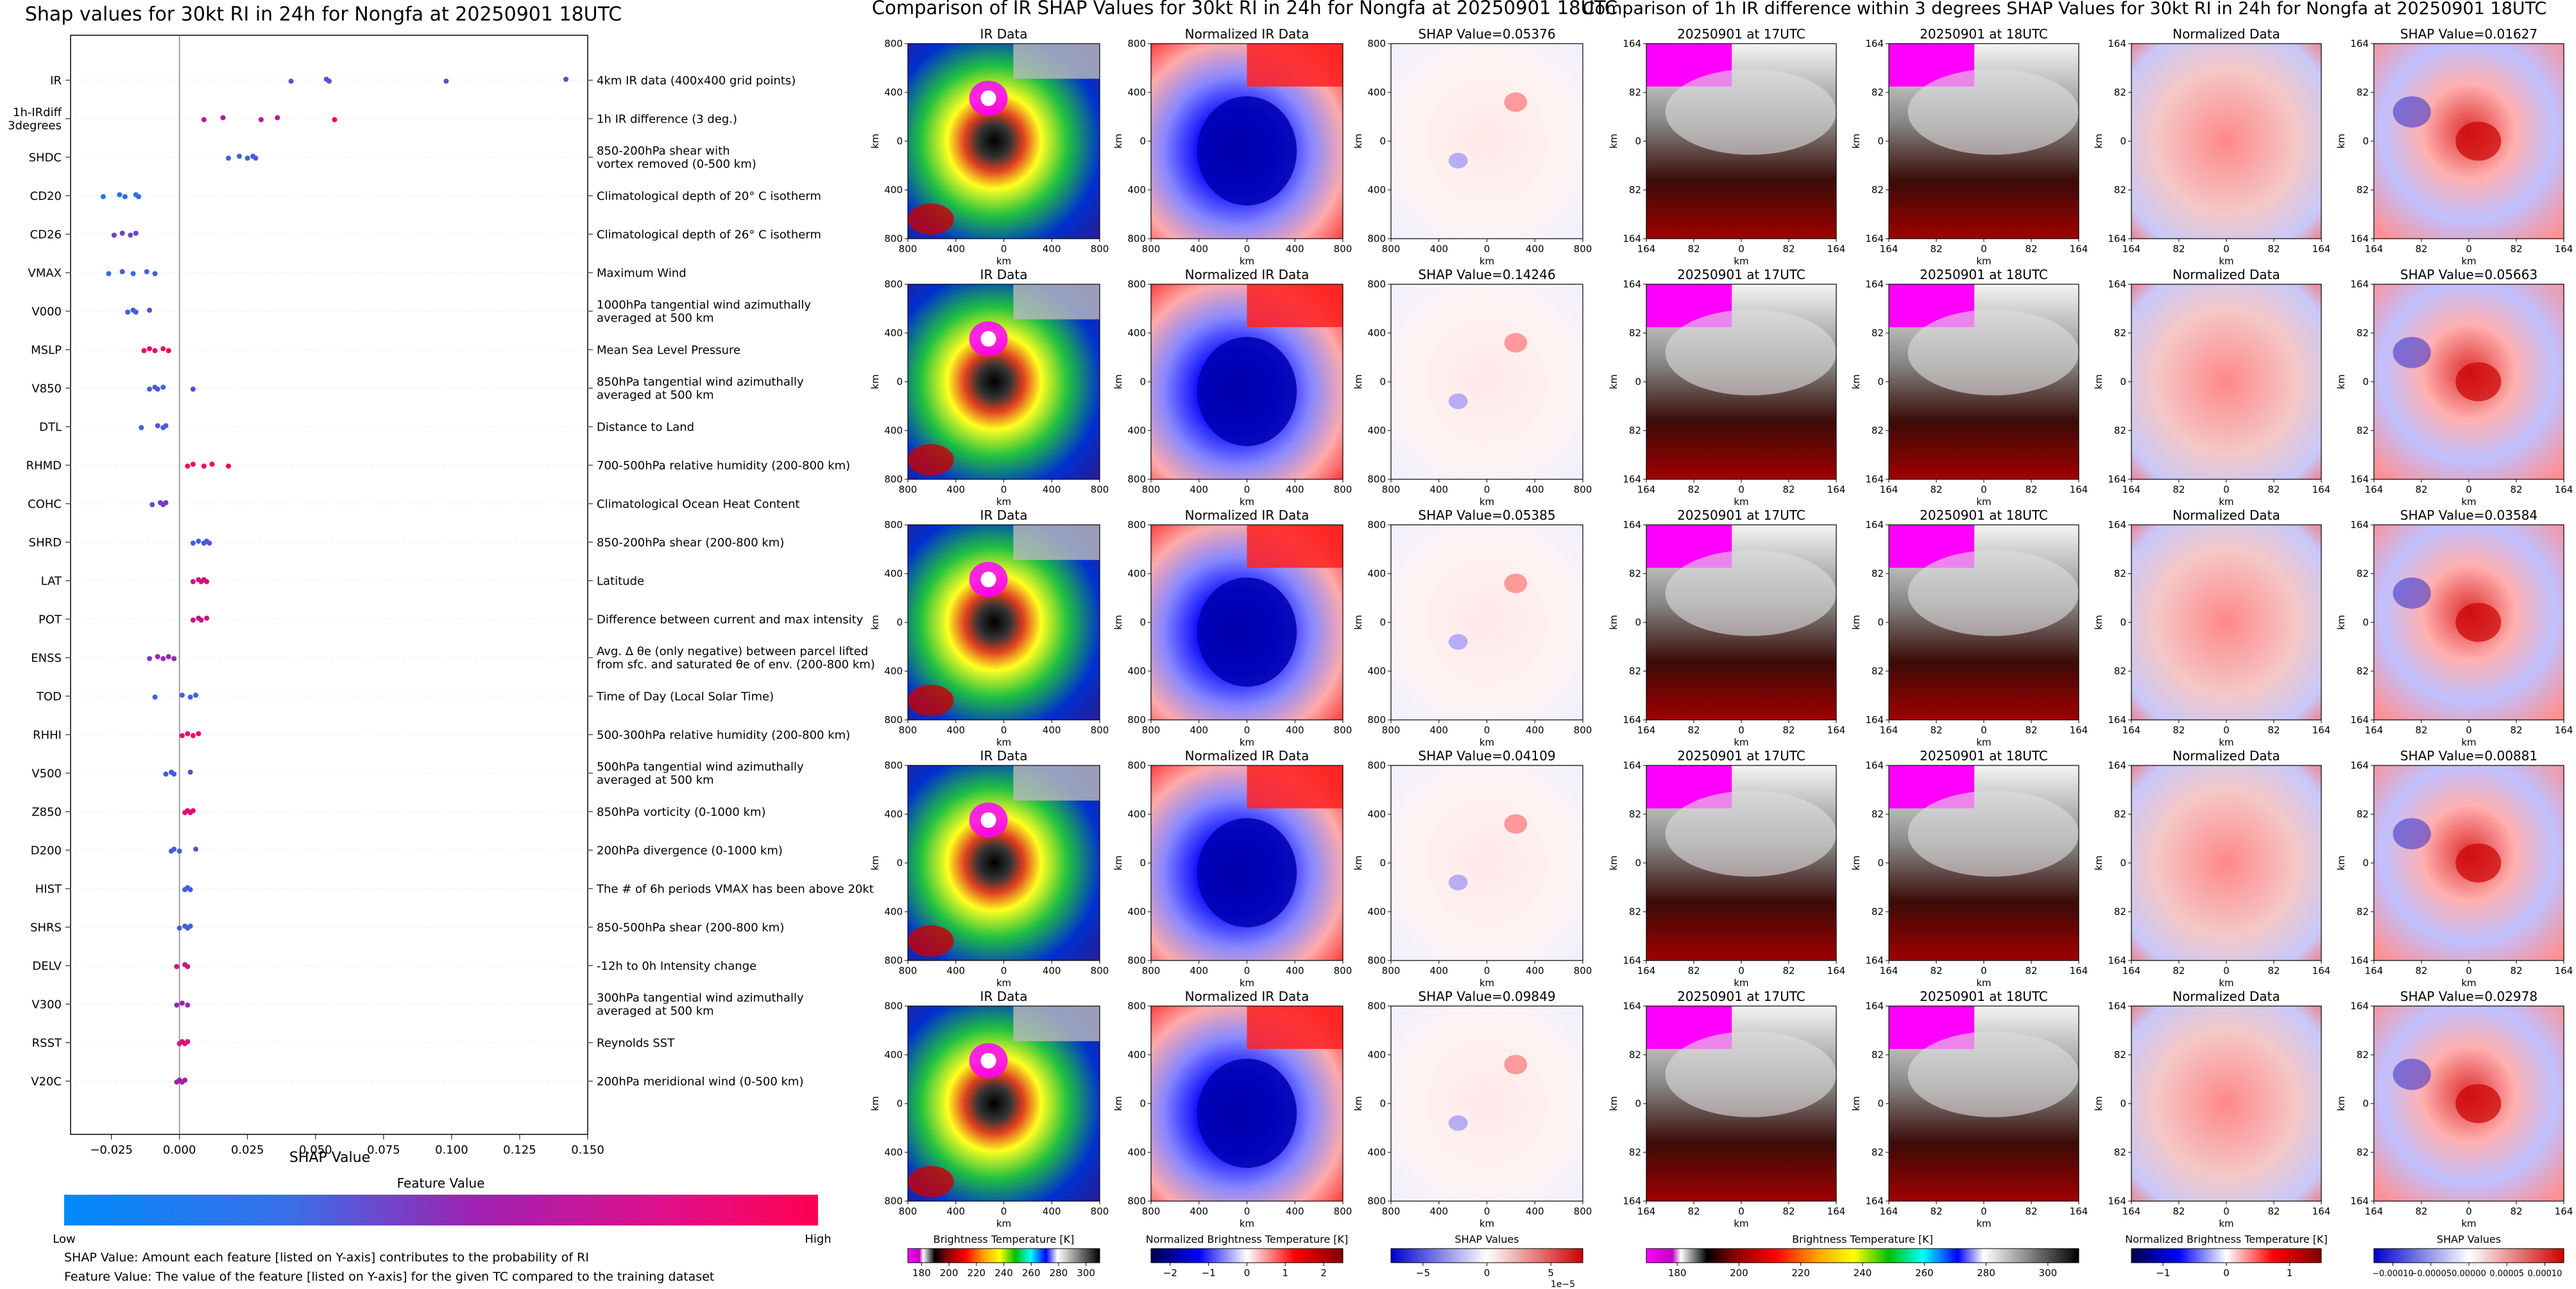 This screenshot has width=2576, height=1289. I want to click on feature-description: Climatological depth of 26° C isotherm, so click(709, 234).